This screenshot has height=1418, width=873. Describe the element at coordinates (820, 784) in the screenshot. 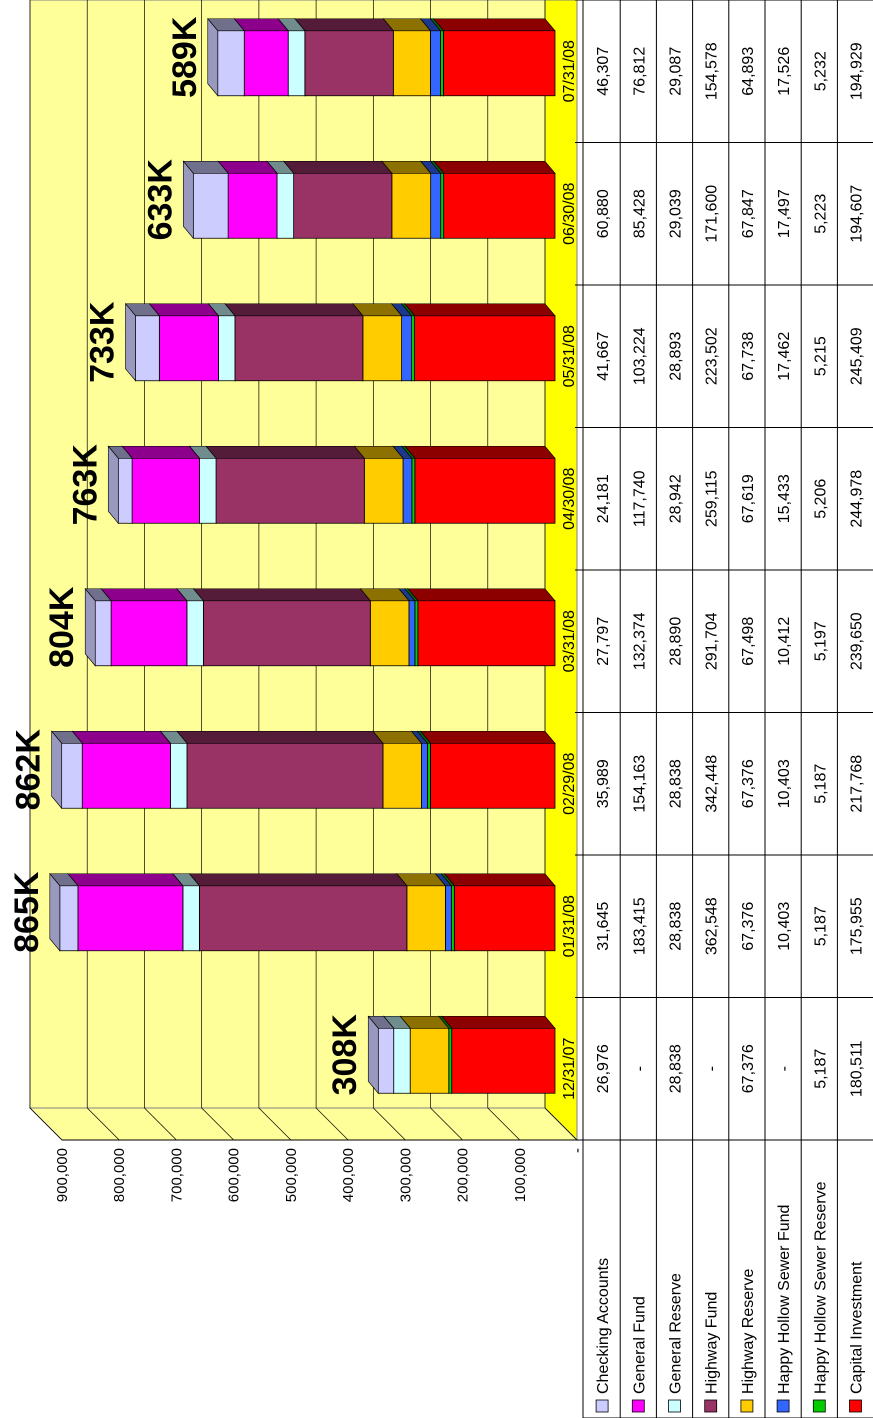

I see `table-cell: 5,187` at that location.